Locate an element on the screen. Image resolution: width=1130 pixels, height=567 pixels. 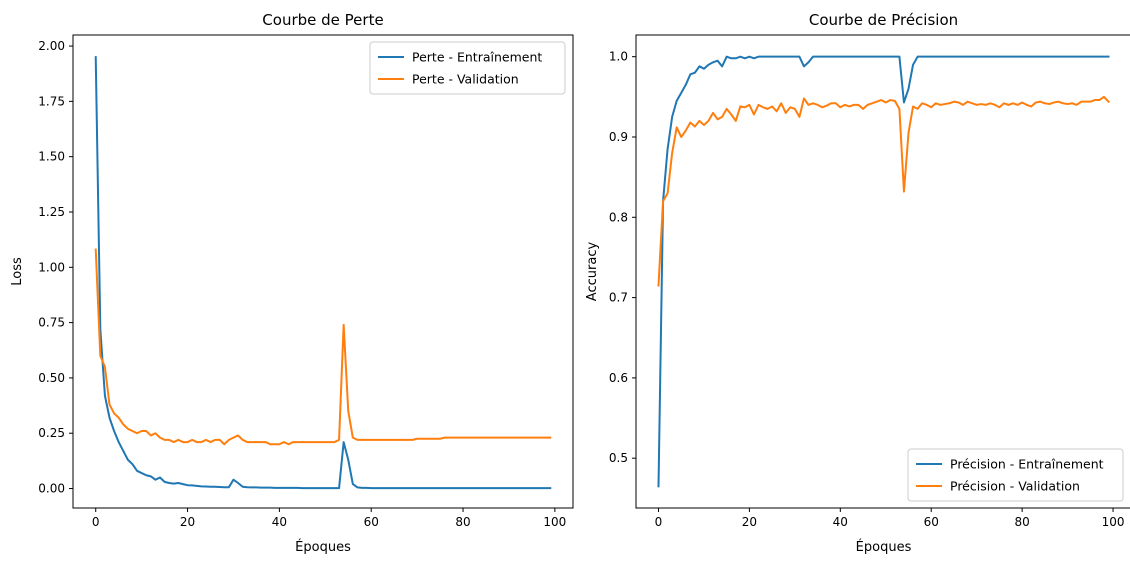
loss-legend-label-train: Perte - Entraînement is located at coordinates (477, 57).